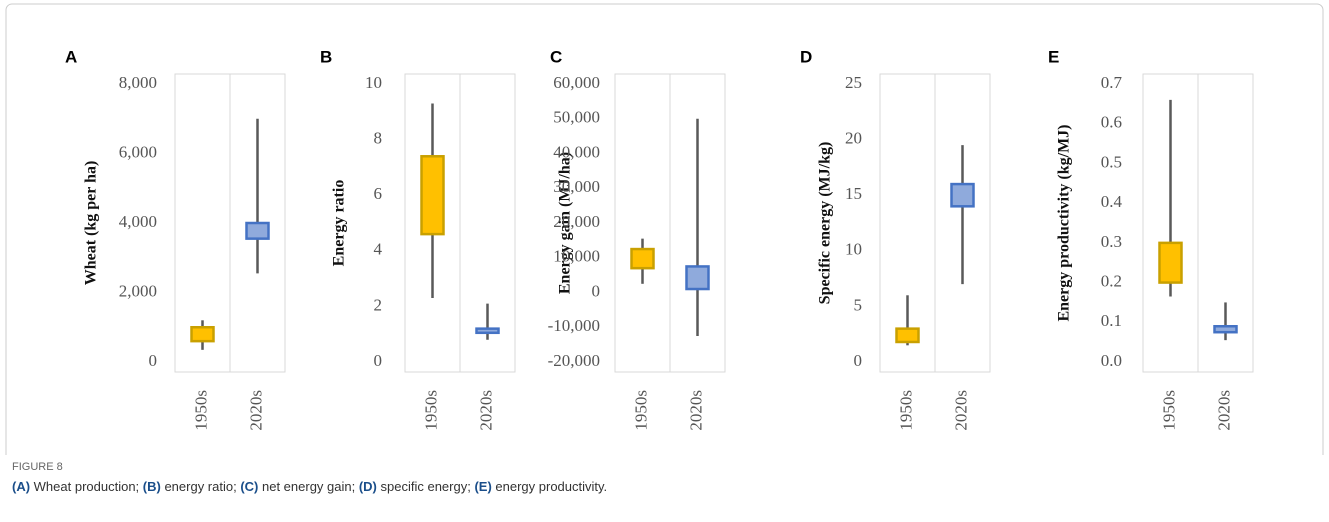 The image size is (1329, 522). What do you see at coordinates (91, 223) in the screenshot?
I see `y-axis-label: Wheat (kg per ha)` at bounding box center [91, 223].